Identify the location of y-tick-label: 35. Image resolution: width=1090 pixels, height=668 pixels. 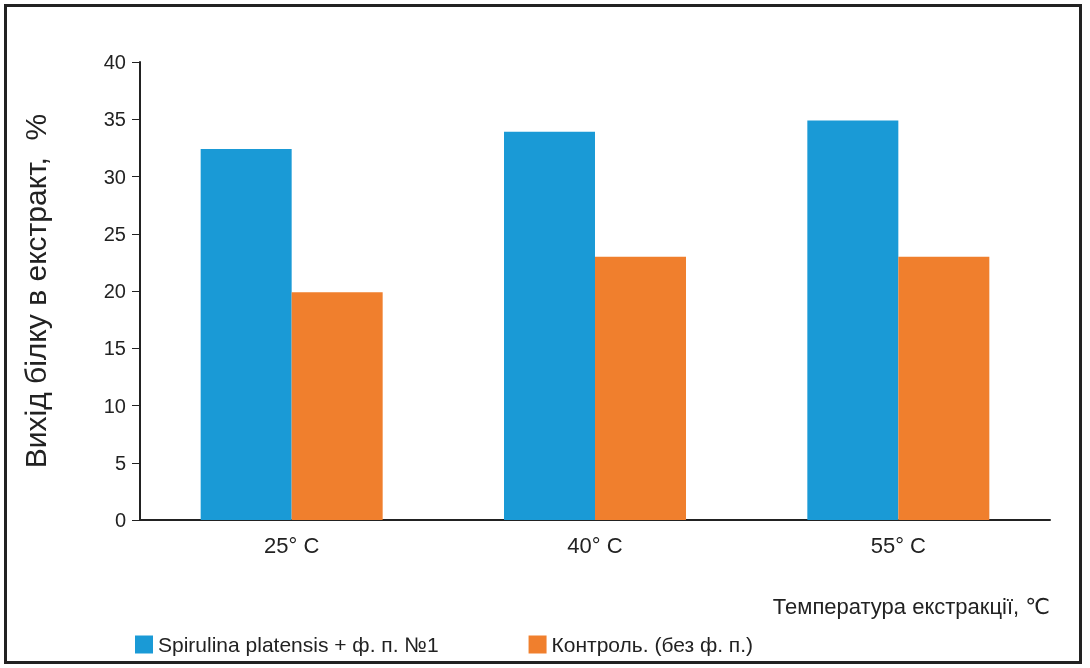
(114, 119).